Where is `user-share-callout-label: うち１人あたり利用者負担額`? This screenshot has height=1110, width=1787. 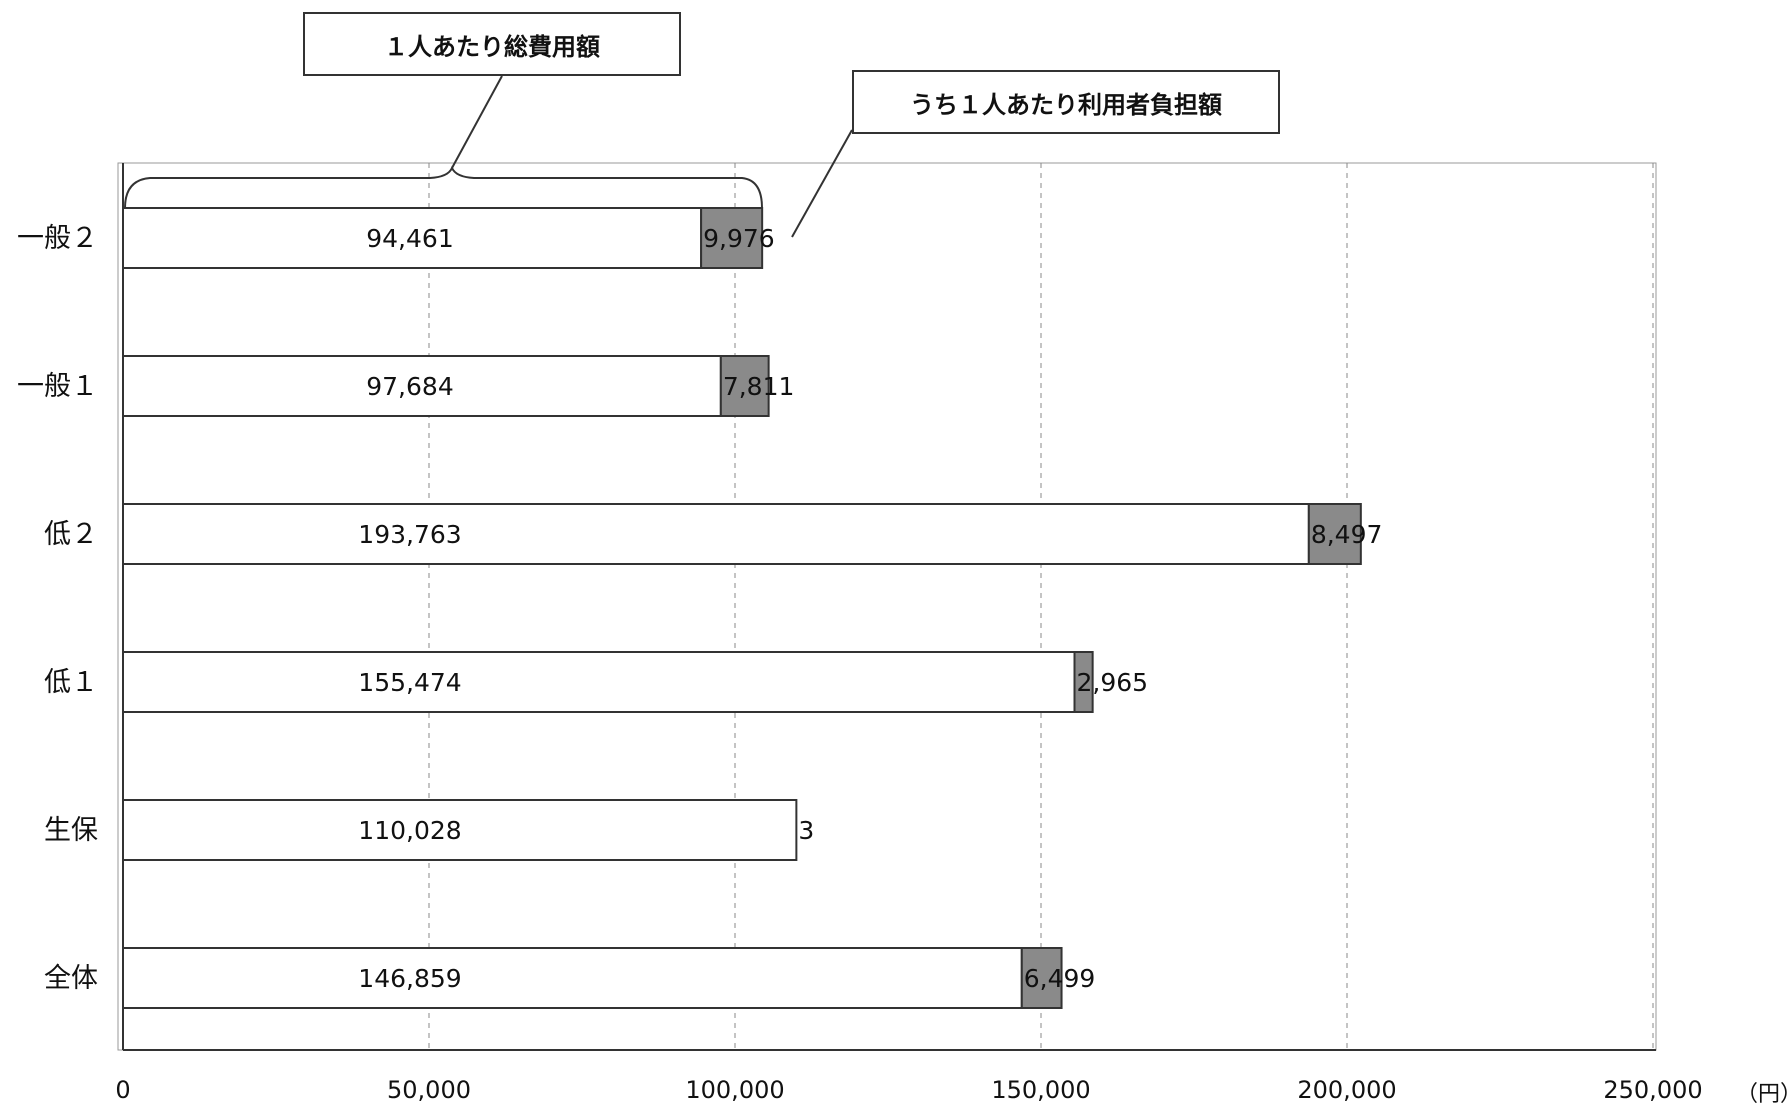
user-share-callout-label: うち１人あたり利用者負担額 is located at coordinates (1066, 102).